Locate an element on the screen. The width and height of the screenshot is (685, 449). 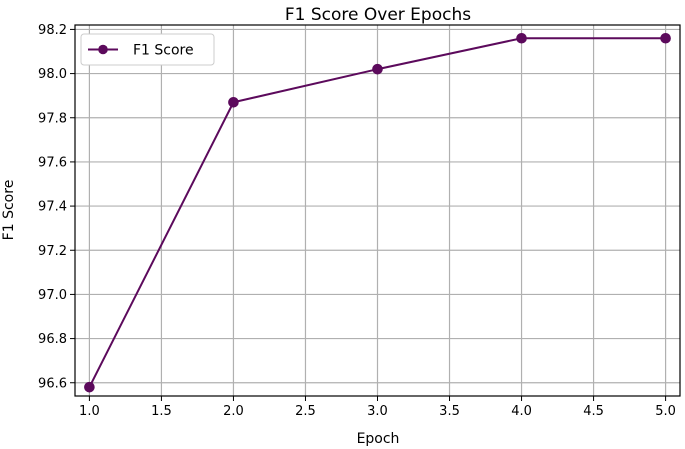
y-tick-label: 96.8 is located at coordinates (52, 339).